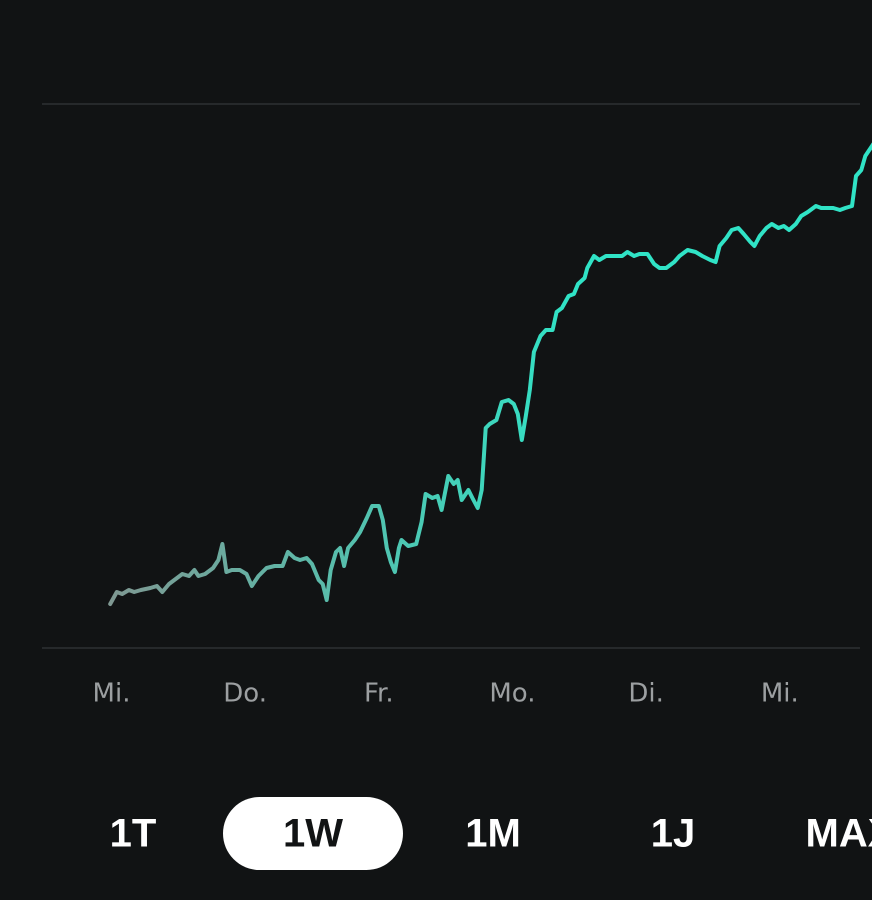  I want to click on timeframe-label: 1M, so click(493, 834).